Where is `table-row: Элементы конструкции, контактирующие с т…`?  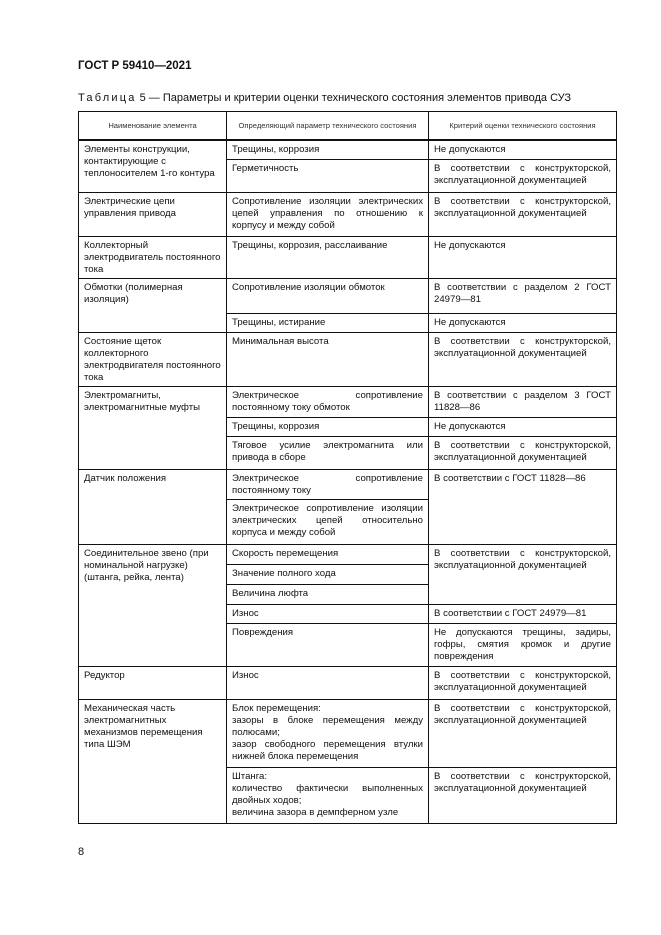 table-row: Элементы конструкции, контактирующие с т… is located at coordinates (347, 166).